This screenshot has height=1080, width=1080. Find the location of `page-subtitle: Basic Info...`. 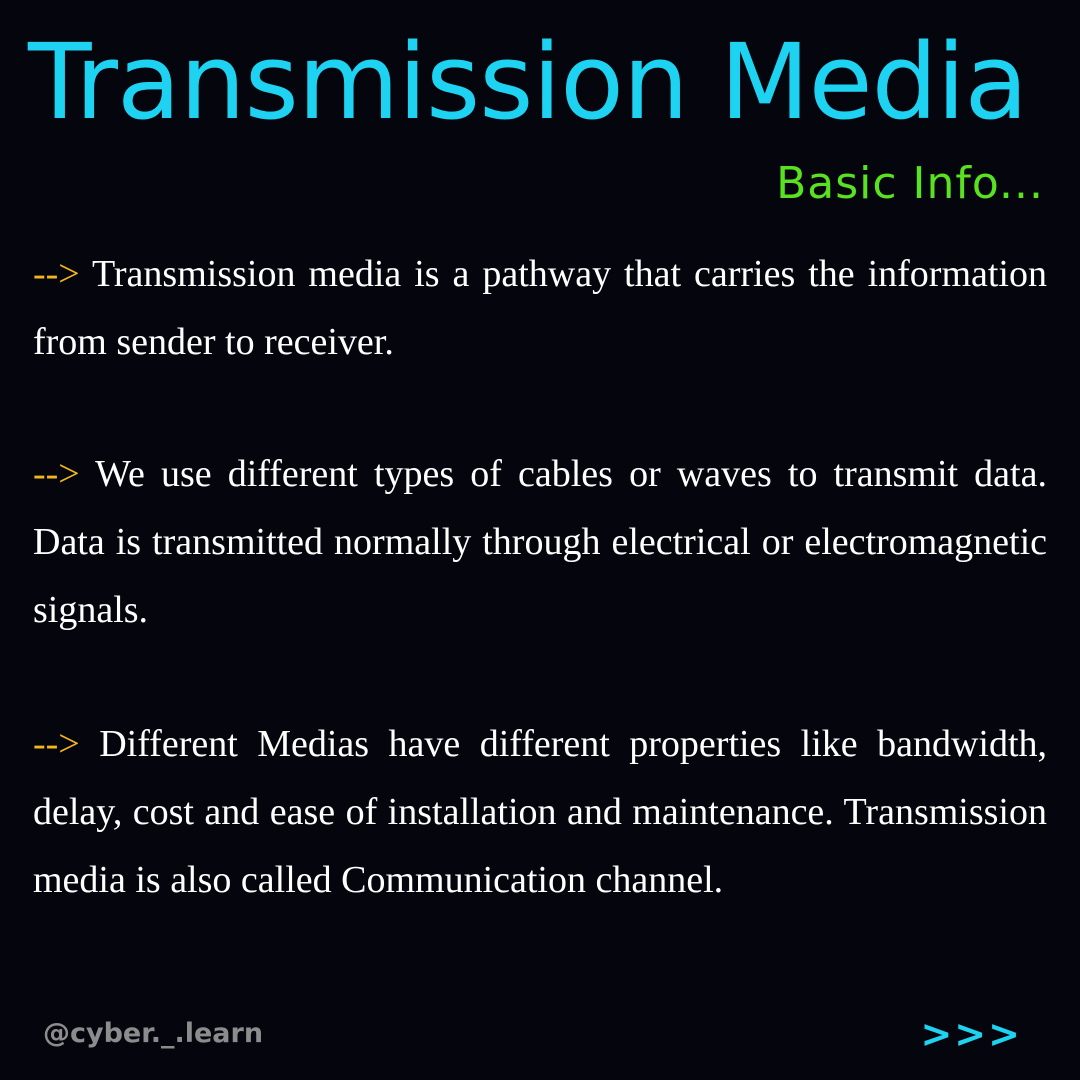

page-subtitle: Basic Info... is located at coordinates (910, 183).